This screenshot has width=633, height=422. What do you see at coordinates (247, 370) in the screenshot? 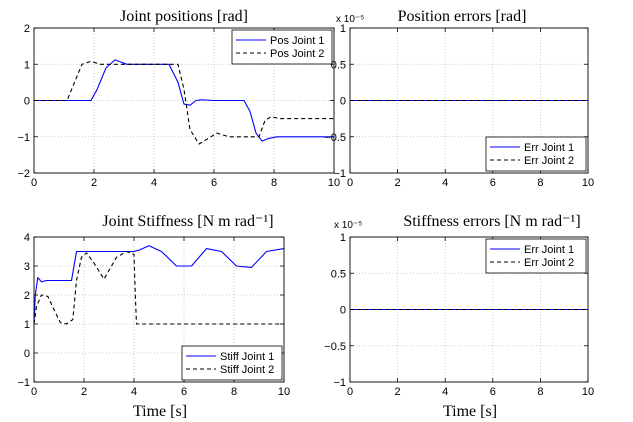
I see `legend-label: Stiff Joint 2` at bounding box center [247, 370].